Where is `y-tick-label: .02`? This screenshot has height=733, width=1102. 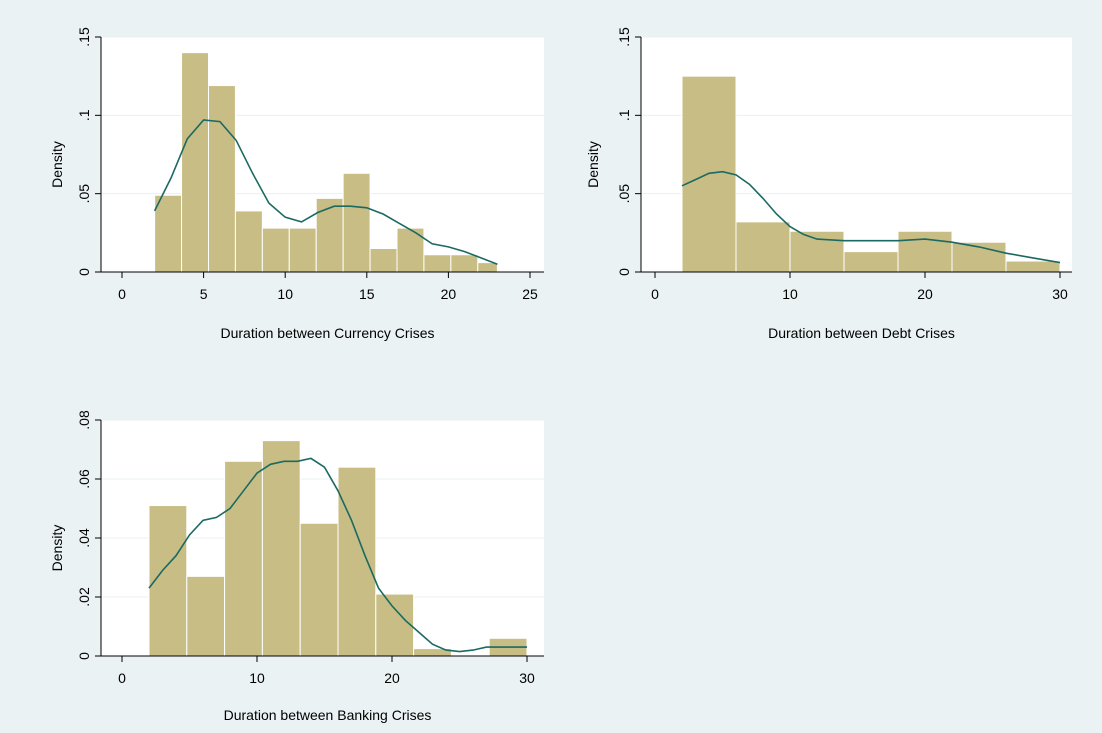
y-tick-label: .02 is located at coordinates (84, 597).